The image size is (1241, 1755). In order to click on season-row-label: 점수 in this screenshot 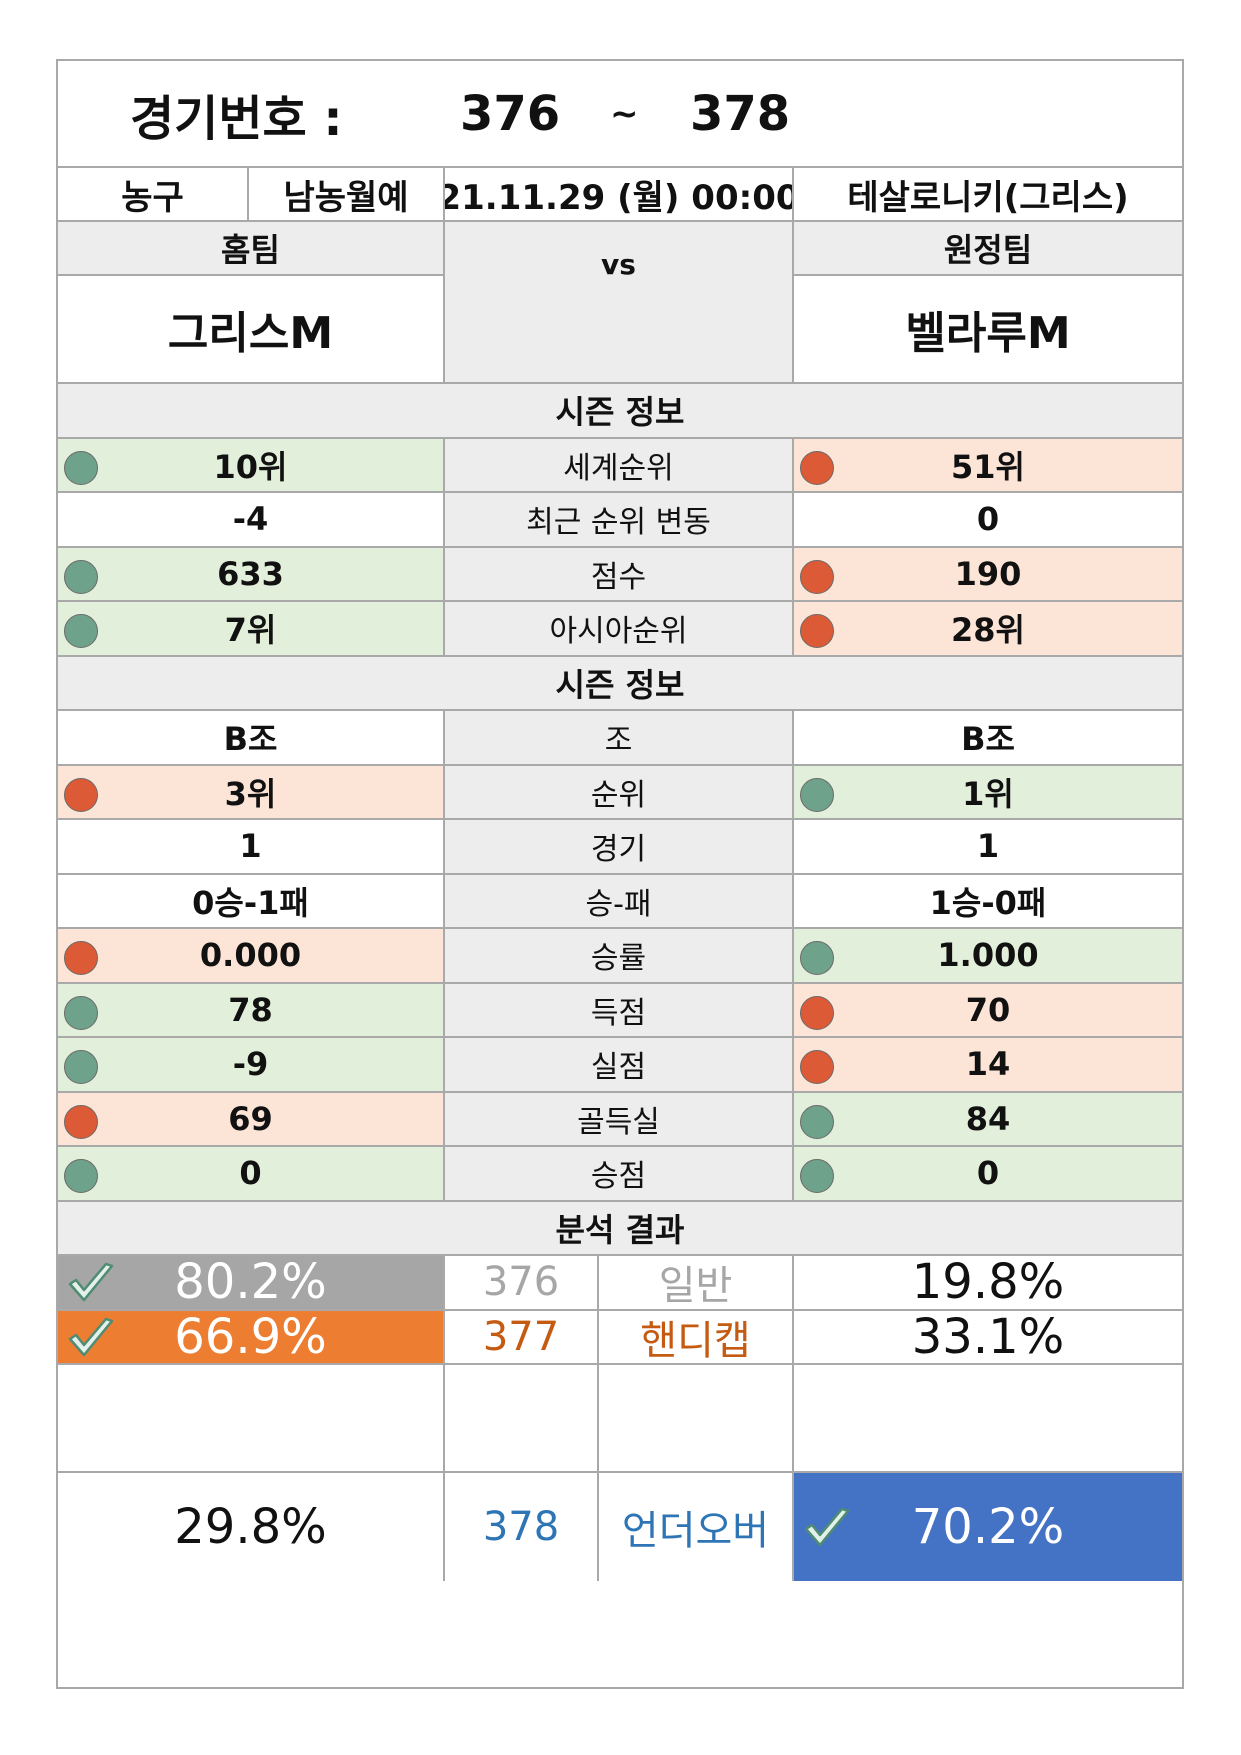, I will do `click(619, 574)`.